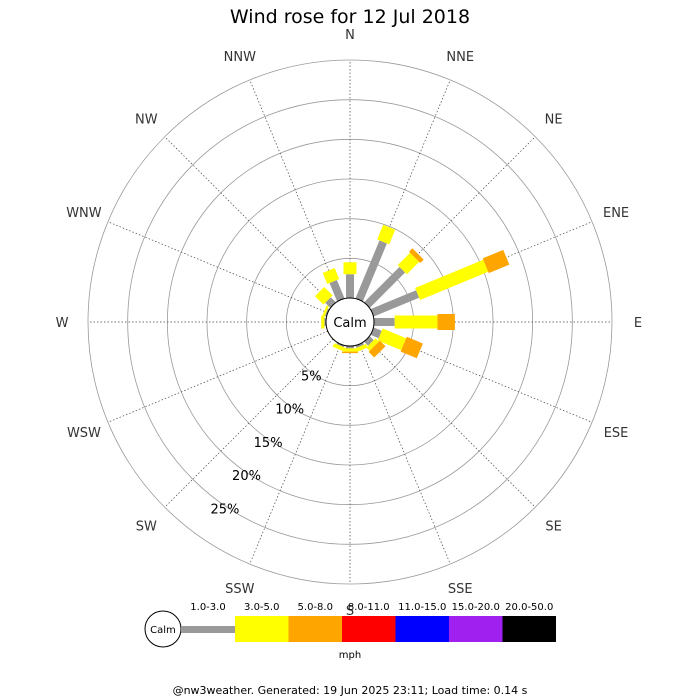 The height and width of the screenshot is (700, 700). I want to click on spoke-wsw, so click(217, 376).